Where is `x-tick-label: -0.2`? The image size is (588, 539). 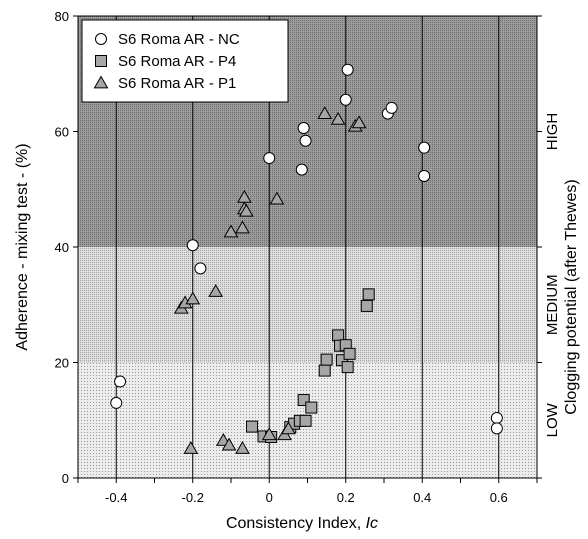 x-tick-label: -0.2 is located at coordinates (193, 497).